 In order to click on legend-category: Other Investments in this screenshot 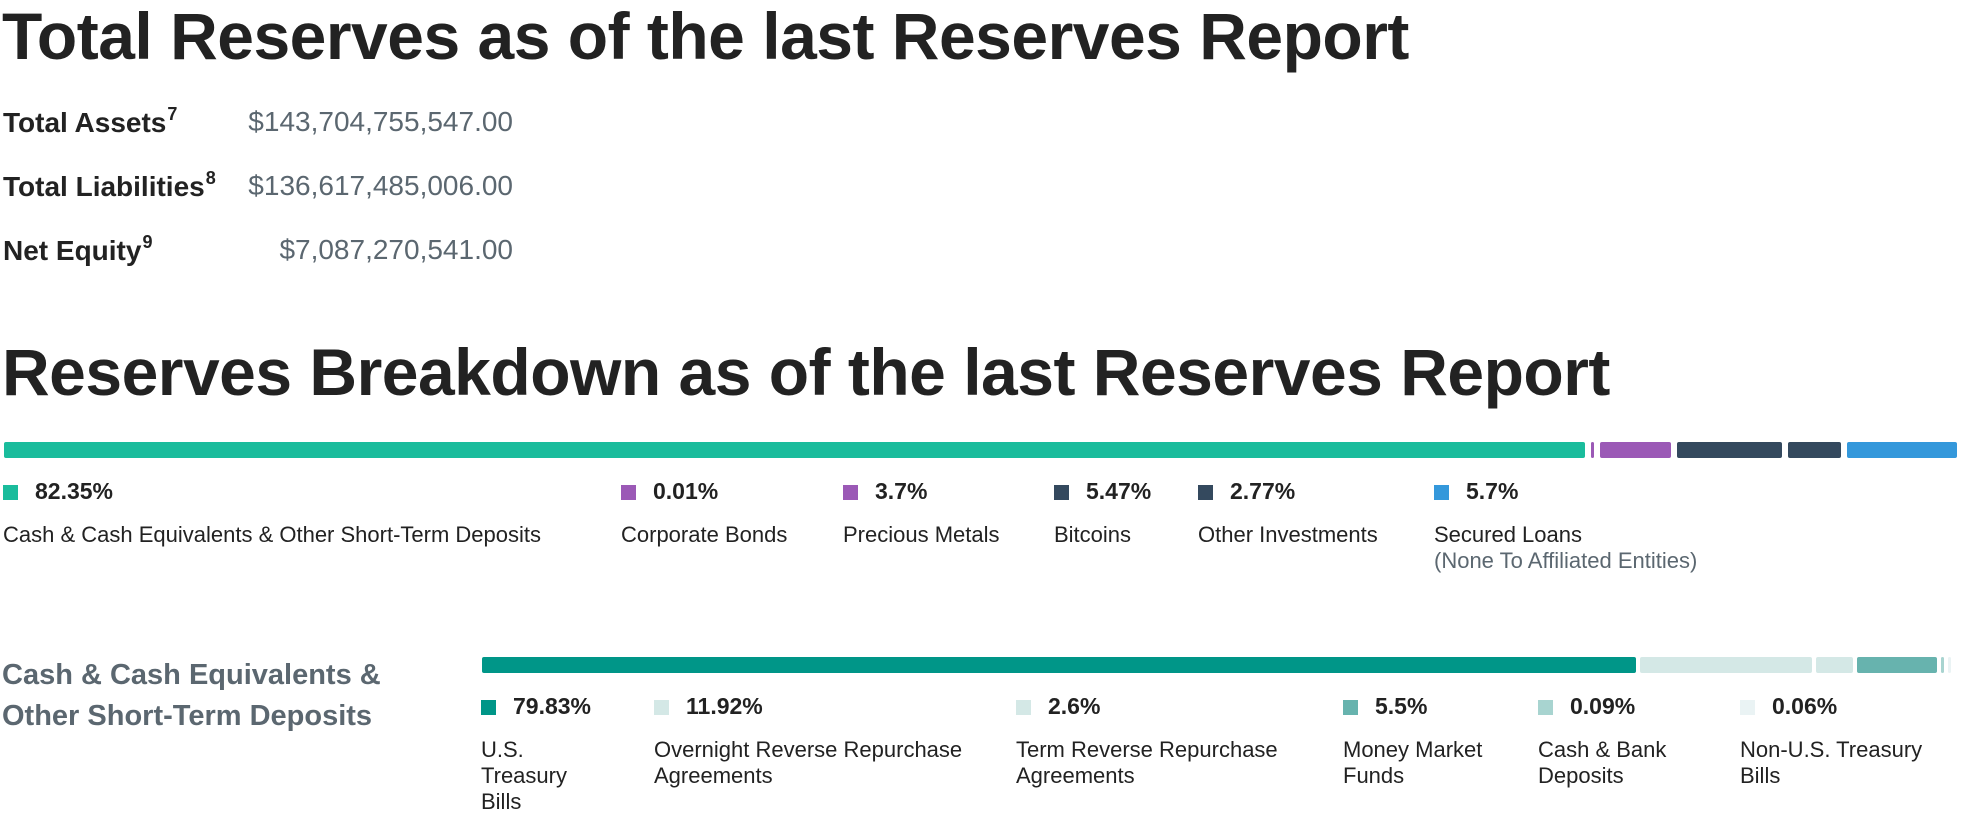, I will do `click(1310, 535)`.